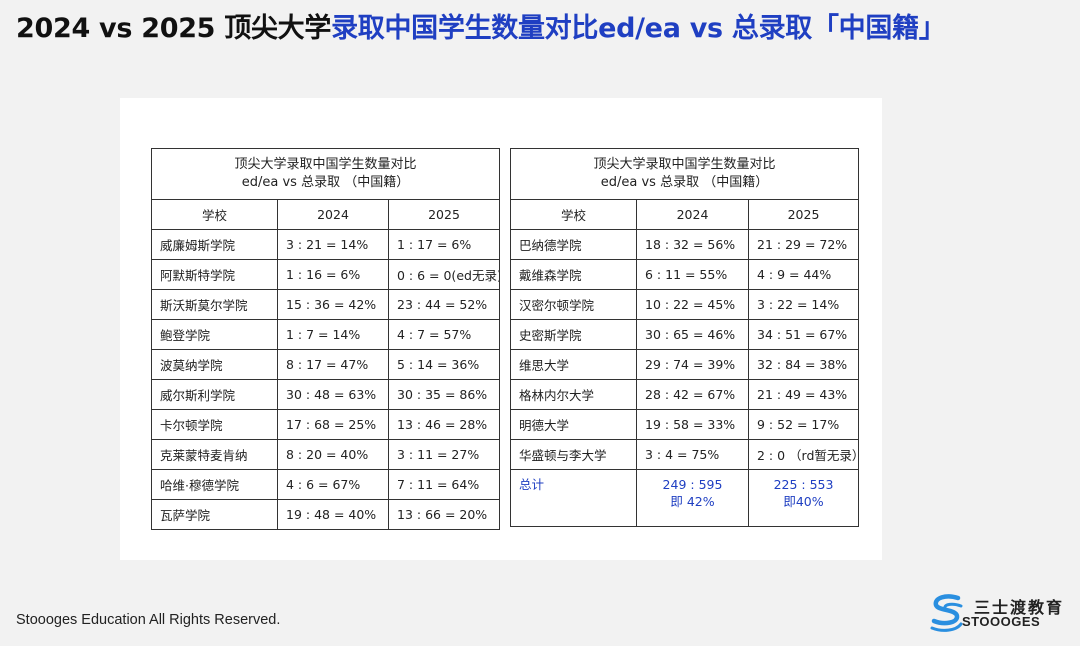 The image size is (1080, 646). I want to click on value-2024-cell: 6 : 11 = 55%, so click(692, 274).